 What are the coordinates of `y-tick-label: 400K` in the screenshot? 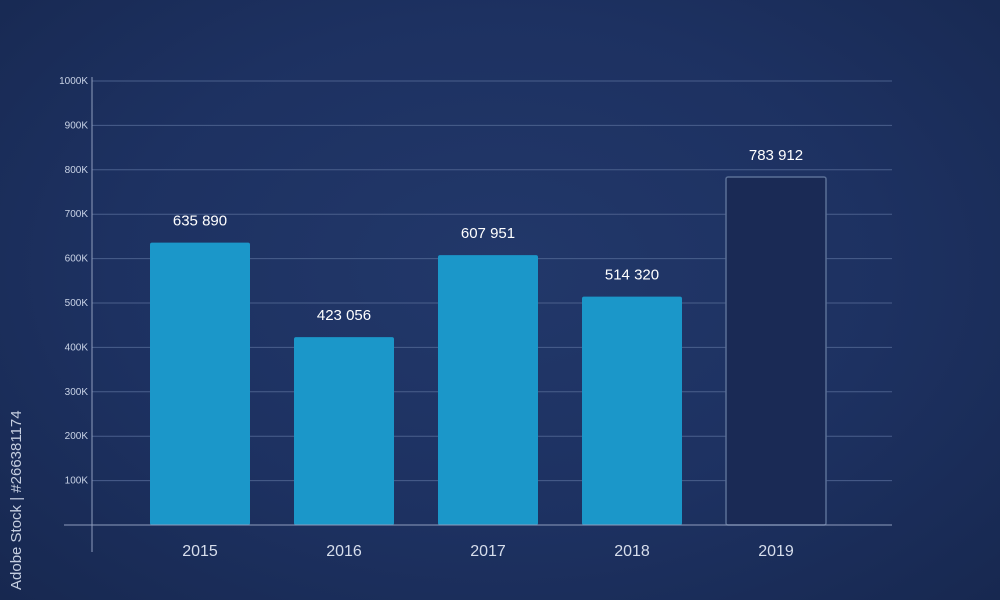 It's located at (77, 347).